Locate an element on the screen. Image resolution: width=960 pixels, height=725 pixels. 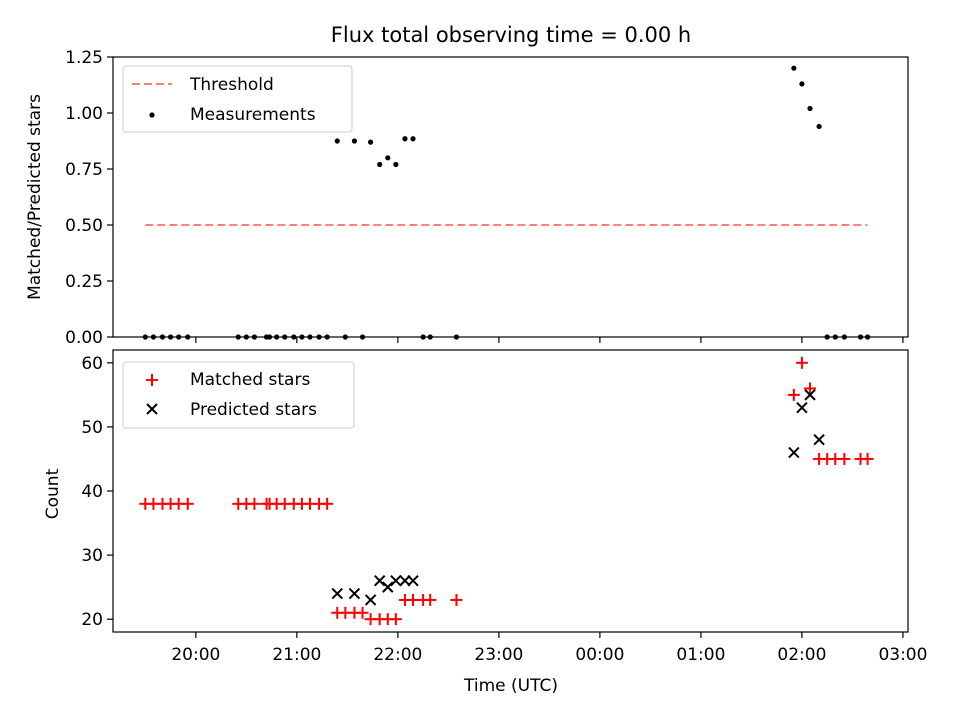
top-y-tick-label: 0.75 is located at coordinates (84, 170).